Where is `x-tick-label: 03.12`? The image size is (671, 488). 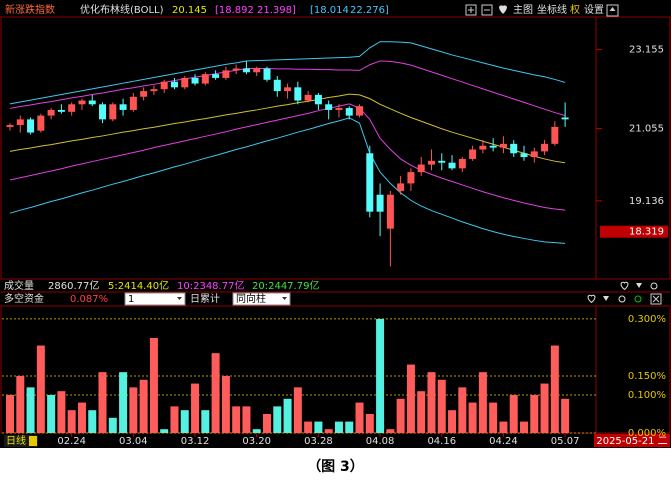 x-tick-label: 03.12 is located at coordinates (195, 441).